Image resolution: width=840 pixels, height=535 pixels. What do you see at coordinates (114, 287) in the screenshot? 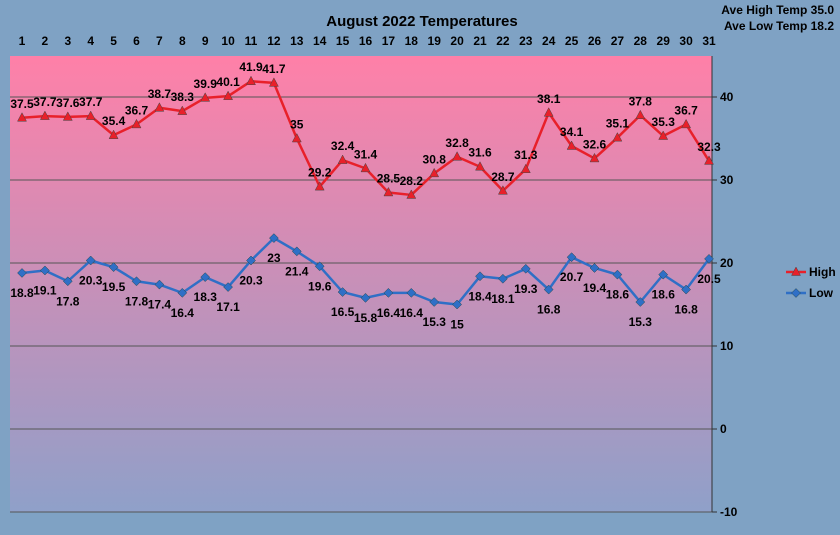
I see `low-data-label: 19.5` at bounding box center [114, 287].